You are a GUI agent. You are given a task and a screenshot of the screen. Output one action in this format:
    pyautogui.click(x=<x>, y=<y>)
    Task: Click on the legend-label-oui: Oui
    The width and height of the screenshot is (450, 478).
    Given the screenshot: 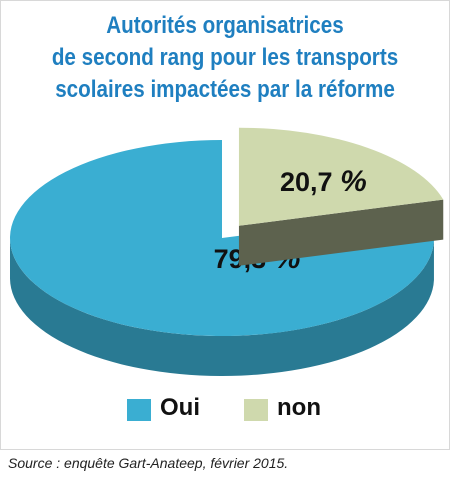 What is the action you would take?
    pyautogui.click(x=180, y=407)
    